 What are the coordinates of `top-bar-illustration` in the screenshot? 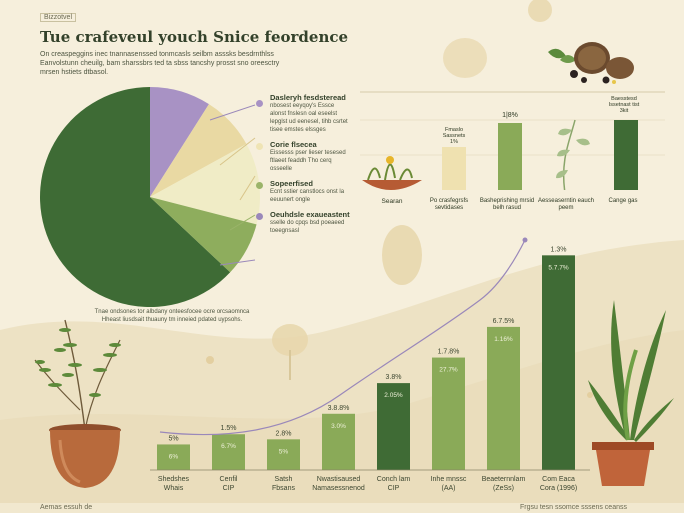 It's located at (512, 140).